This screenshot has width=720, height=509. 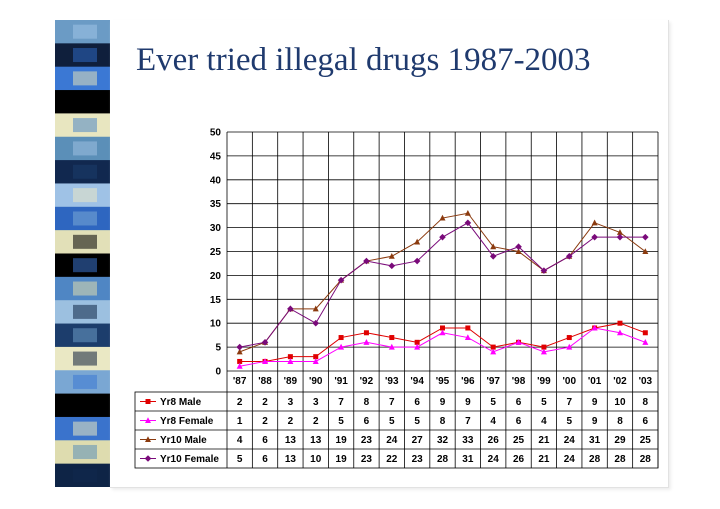 I want to click on y-tick-label: 35, so click(x=216, y=204).